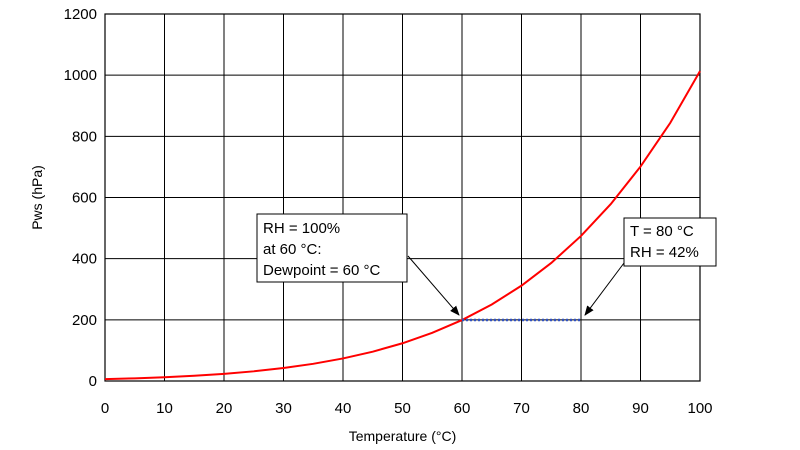 Image resolution: width=800 pixels, height=450 pixels. What do you see at coordinates (462, 408) in the screenshot?
I see `x-tick-label: 60` at bounding box center [462, 408].